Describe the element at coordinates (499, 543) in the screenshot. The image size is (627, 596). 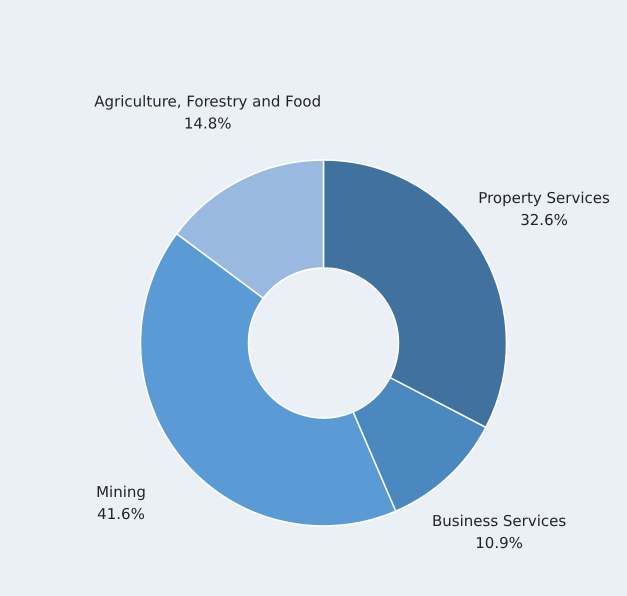
I see `data-label: 10.9%` at that location.